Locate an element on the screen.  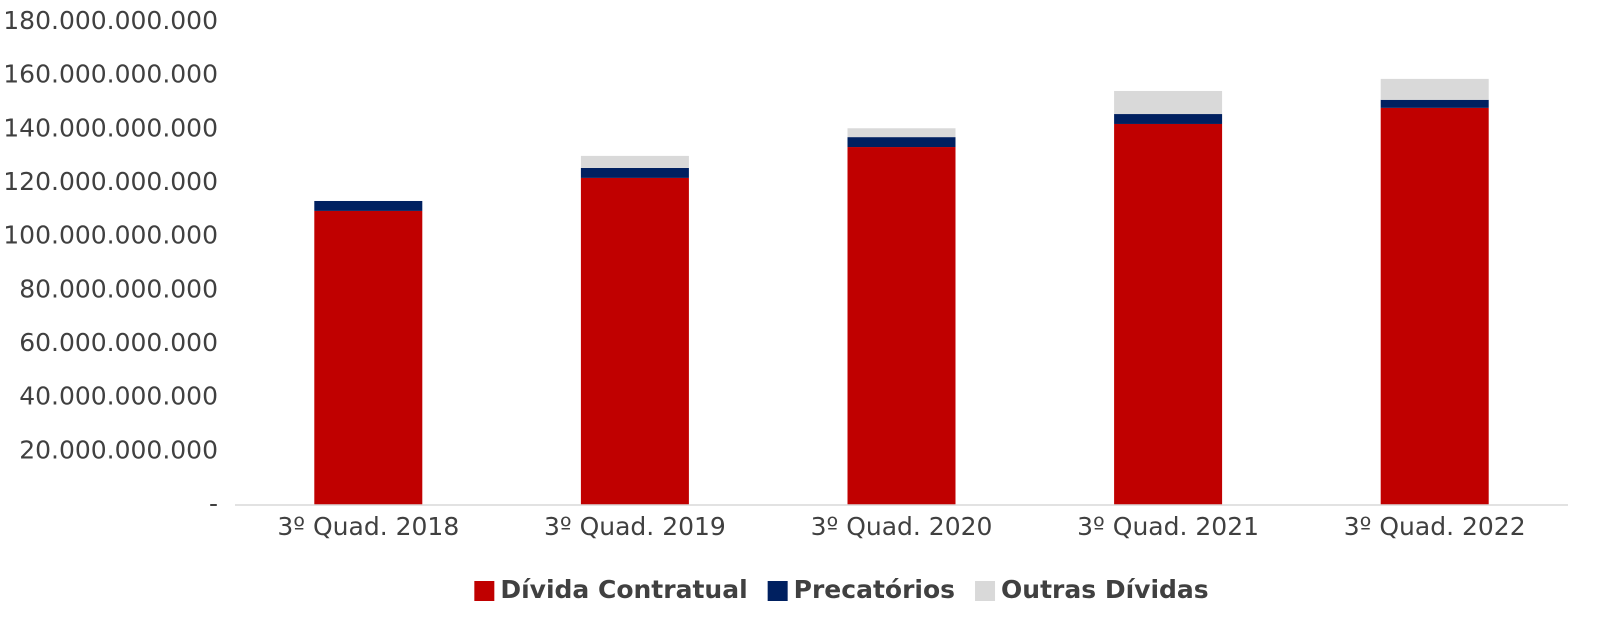
y-tick-label: 40.000.000.000 is located at coordinates (118, 396).